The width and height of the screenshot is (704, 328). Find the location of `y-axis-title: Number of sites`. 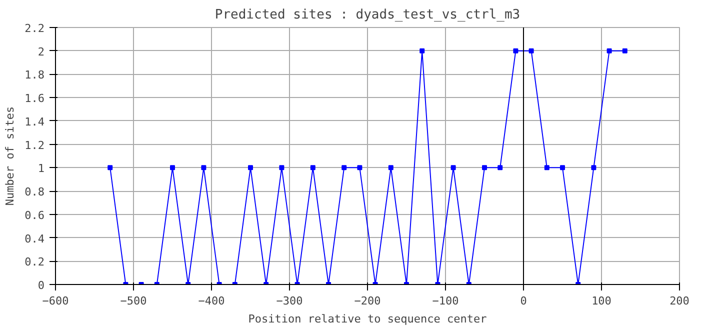

y-axis-title: Number of sites is located at coordinates (10, 156).